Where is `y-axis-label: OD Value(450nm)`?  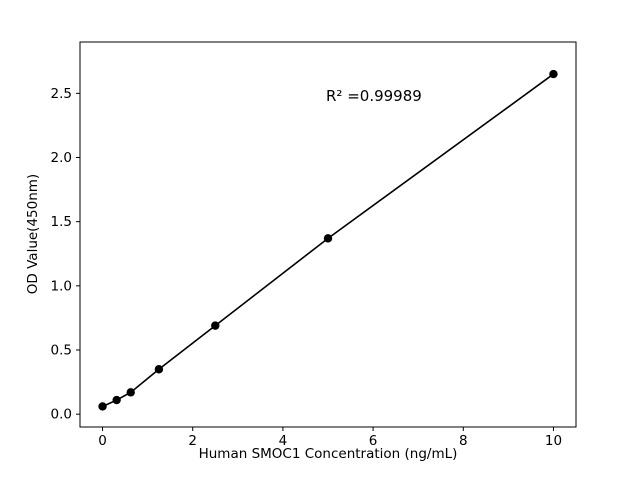
y-axis-label: OD Value(450nm) is located at coordinates (33, 234).